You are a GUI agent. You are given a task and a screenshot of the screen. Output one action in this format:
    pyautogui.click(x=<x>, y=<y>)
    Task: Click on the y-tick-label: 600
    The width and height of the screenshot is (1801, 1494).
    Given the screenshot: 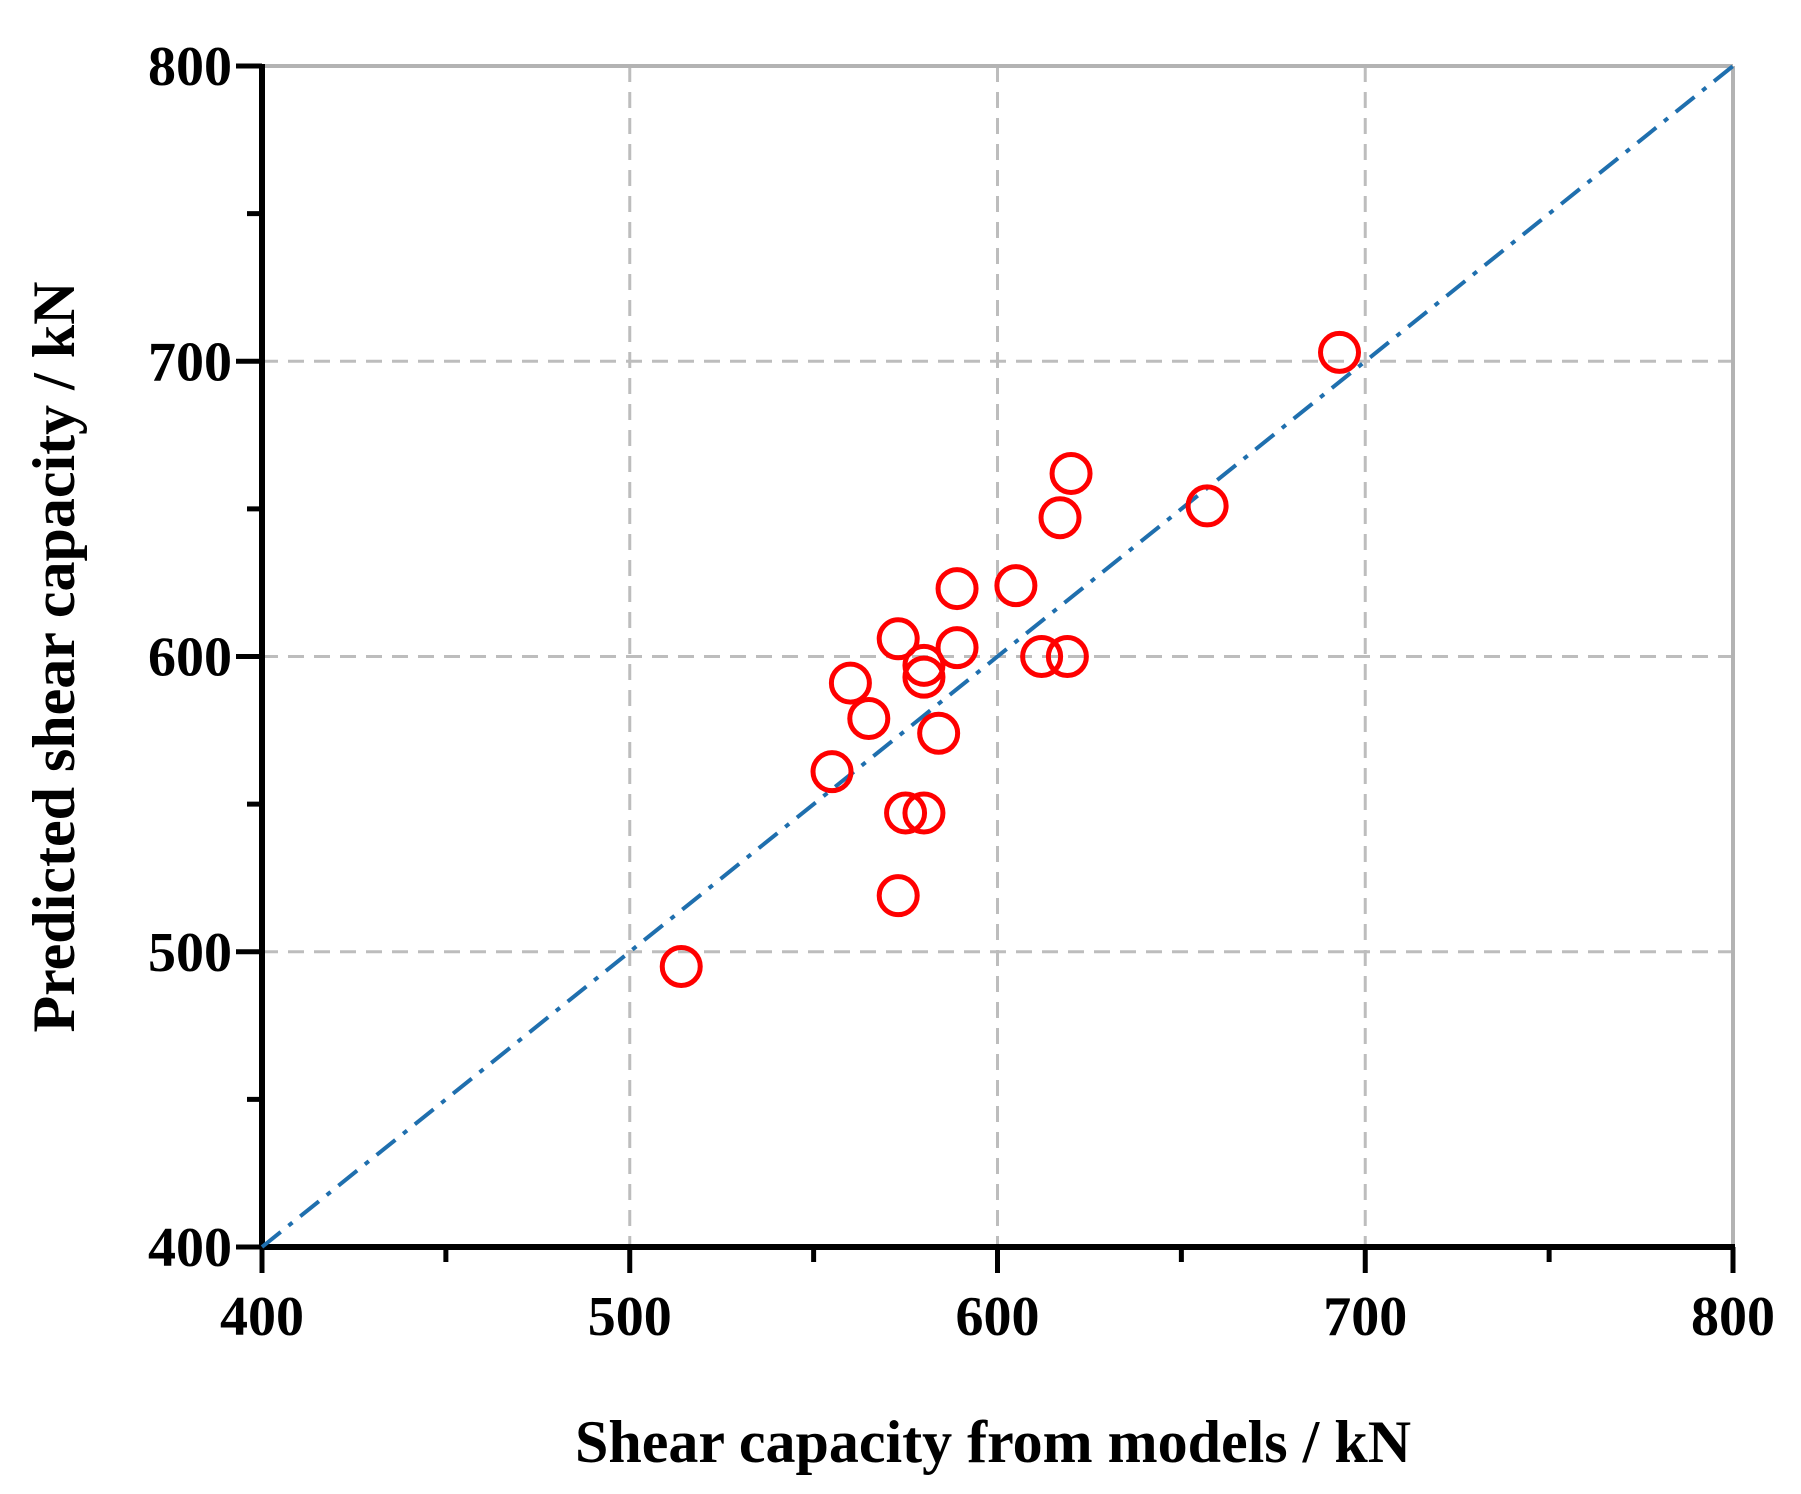 What is the action you would take?
    pyautogui.click(x=190, y=658)
    